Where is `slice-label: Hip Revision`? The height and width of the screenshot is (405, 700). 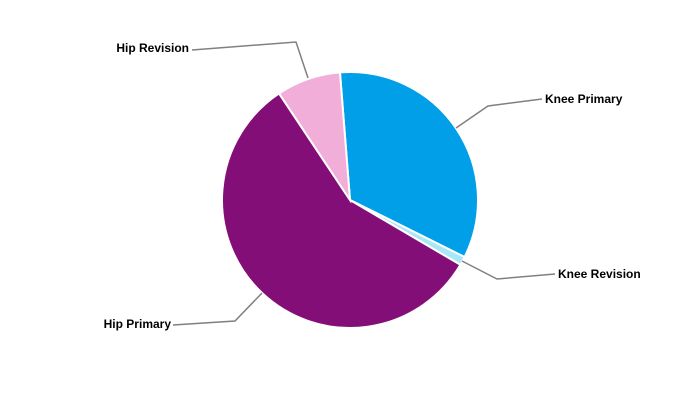 slice-label: Hip Revision is located at coordinates (152, 48).